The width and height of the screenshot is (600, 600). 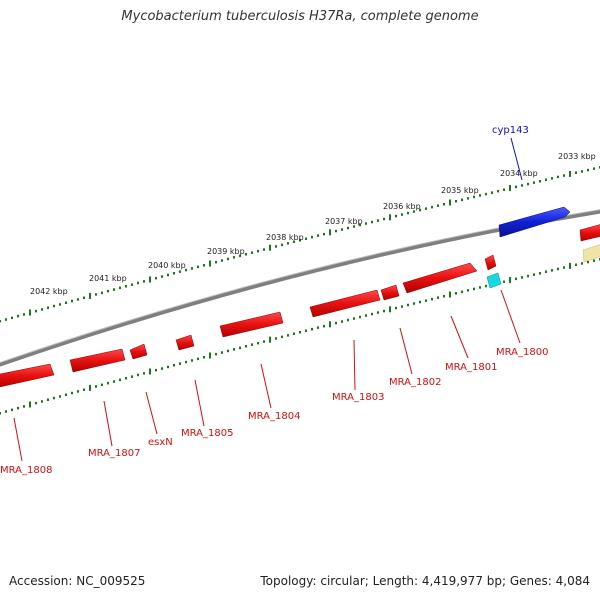 I want to click on gene-label-esxN: esxN, so click(x=160, y=442).